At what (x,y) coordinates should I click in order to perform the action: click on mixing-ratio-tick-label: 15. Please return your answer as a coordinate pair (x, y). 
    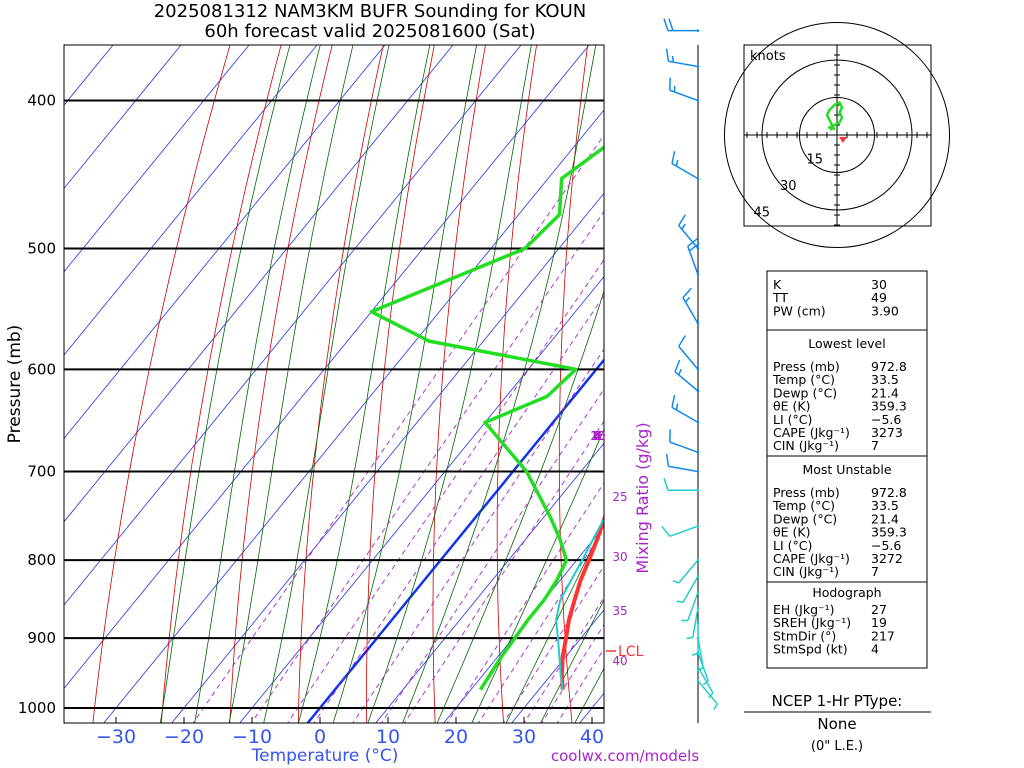
    Looking at the image, I should click on (597, 436).